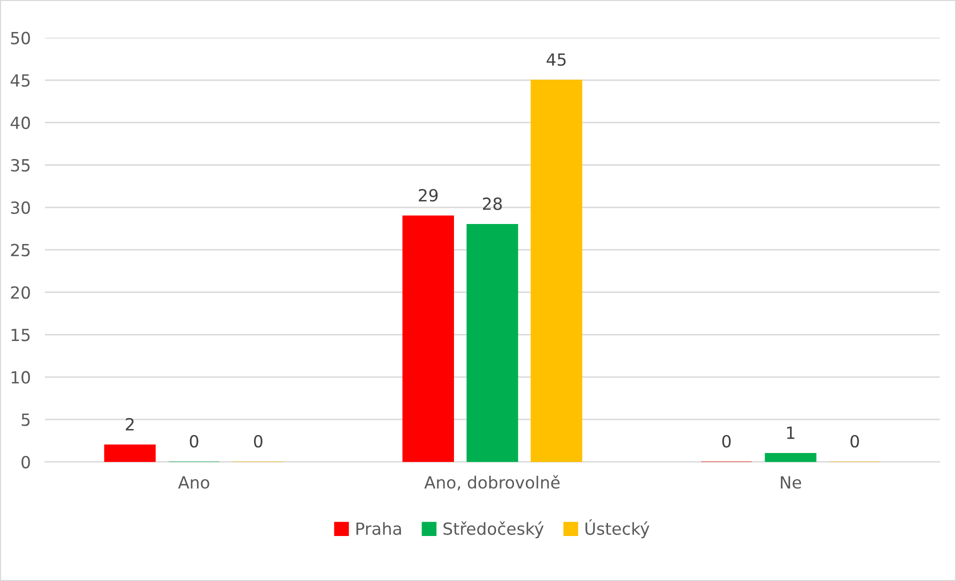 The height and width of the screenshot is (581, 956). What do you see at coordinates (494, 529) in the screenshot?
I see `legend-label: Středočeský` at bounding box center [494, 529].